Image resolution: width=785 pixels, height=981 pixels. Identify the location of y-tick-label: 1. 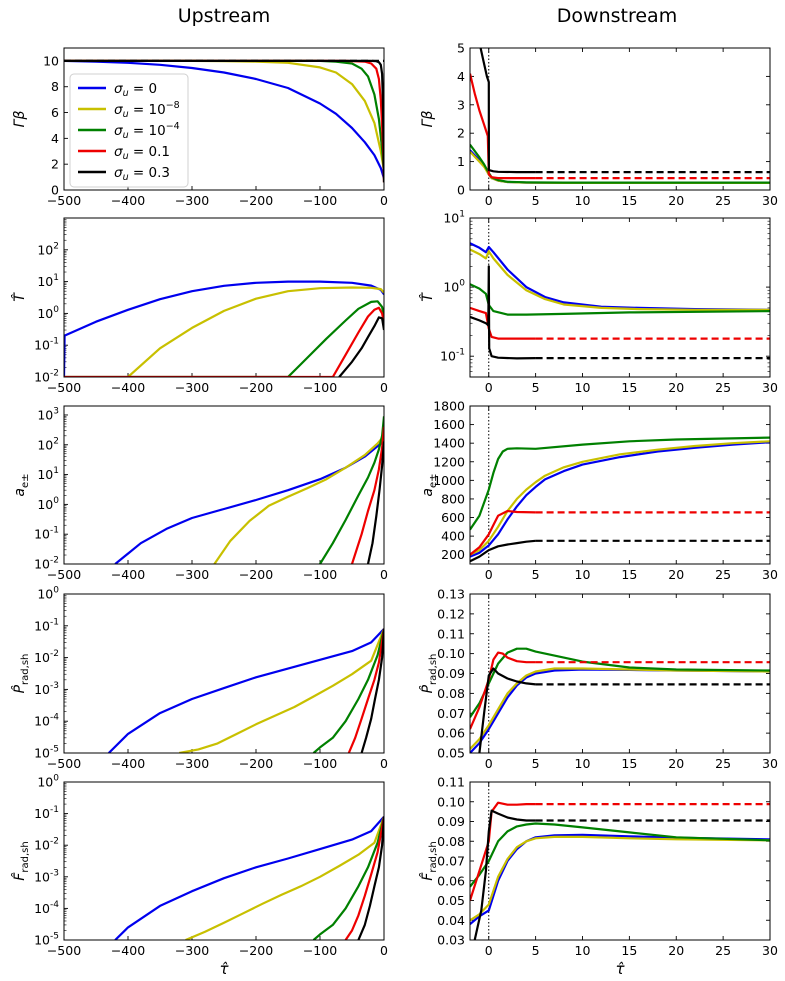
(461, 161).